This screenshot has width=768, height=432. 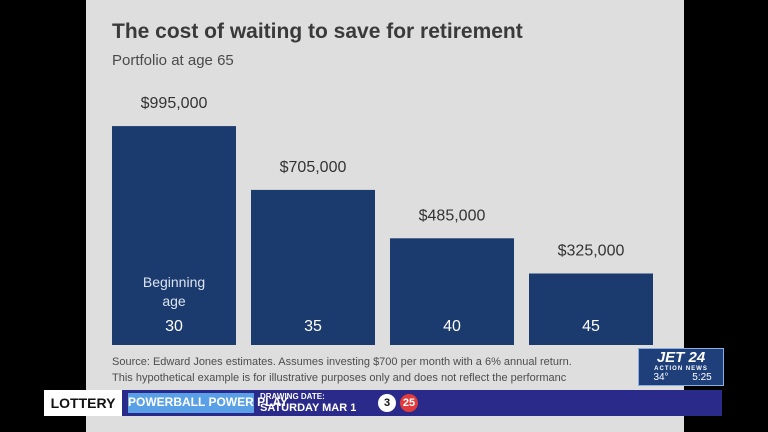 I want to click on category-label: 30, so click(x=174, y=326).